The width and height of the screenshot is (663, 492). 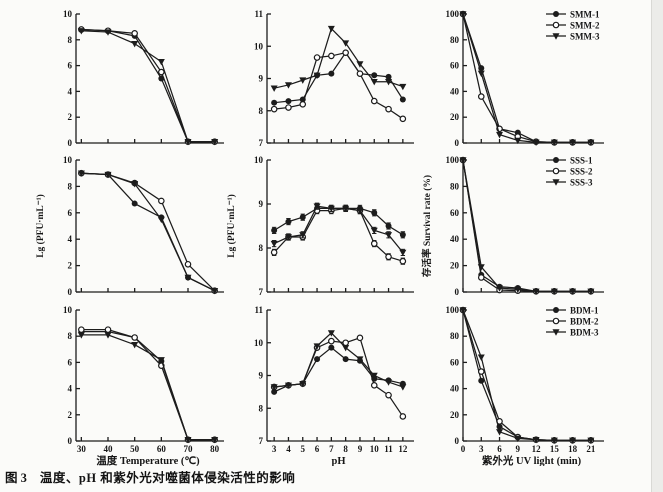 What do you see at coordinates (584, 322) in the screenshot?
I see `legend-label: BDM-2` at bounding box center [584, 322].